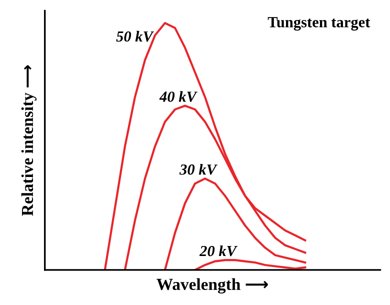 Image resolution: width=390 pixels, height=305 pixels. What do you see at coordinates (212, 286) in the screenshot?
I see `x-axis-title: Wavelength ⟶` at bounding box center [212, 286].